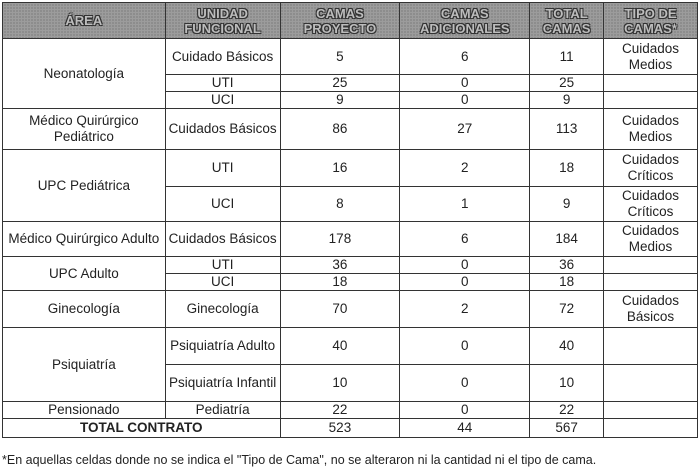  Describe the element at coordinates (340, 129) in the screenshot. I see `proyecto-cell: 86` at that location.